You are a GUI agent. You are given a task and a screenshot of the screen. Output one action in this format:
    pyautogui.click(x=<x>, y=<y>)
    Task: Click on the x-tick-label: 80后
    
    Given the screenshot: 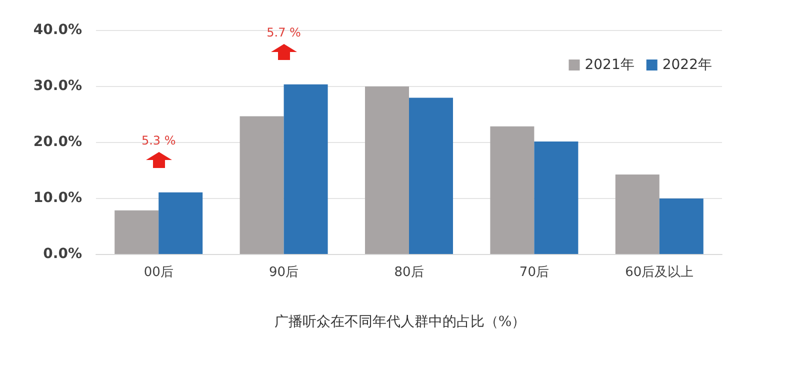 What is the action you would take?
    pyautogui.click(x=409, y=272)
    